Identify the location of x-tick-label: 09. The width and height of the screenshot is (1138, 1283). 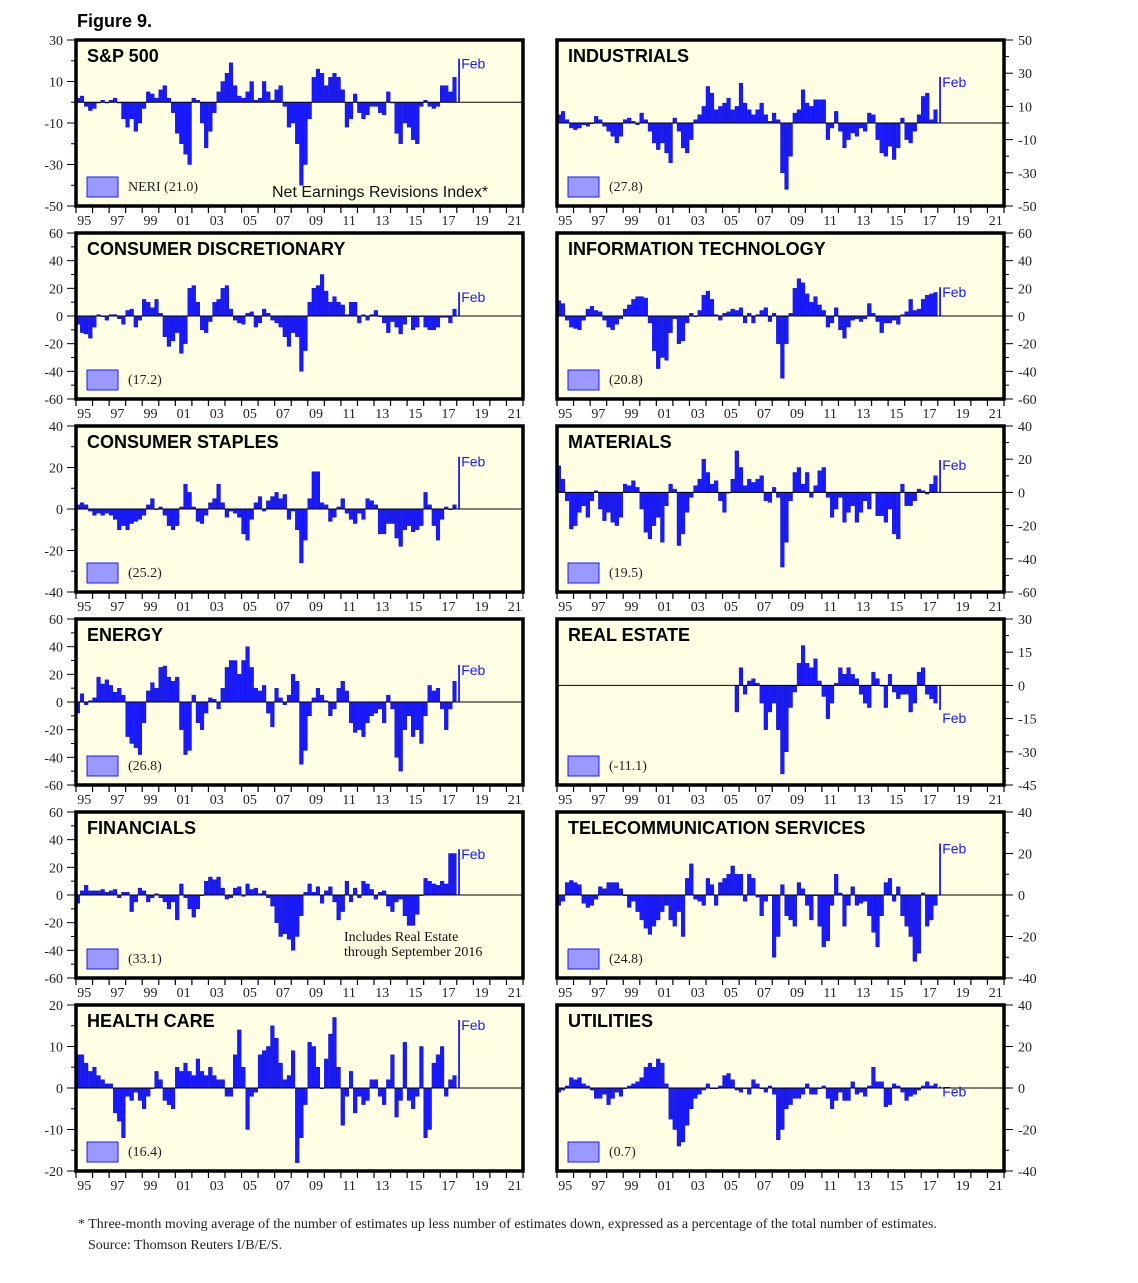
(797, 221).